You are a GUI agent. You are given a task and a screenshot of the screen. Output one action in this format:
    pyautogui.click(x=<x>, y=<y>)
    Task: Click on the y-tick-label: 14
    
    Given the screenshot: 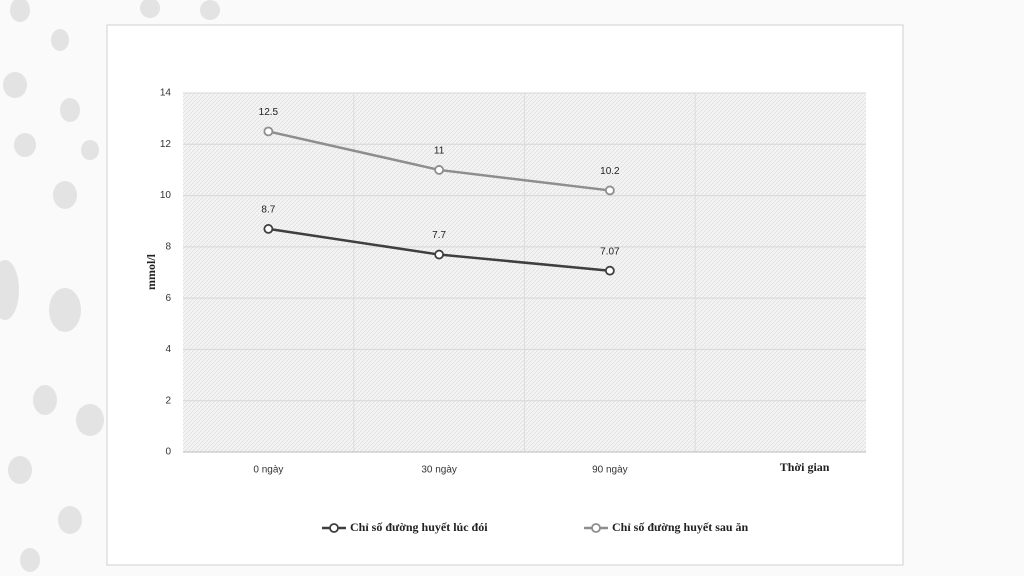 What is the action you would take?
    pyautogui.click(x=166, y=93)
    